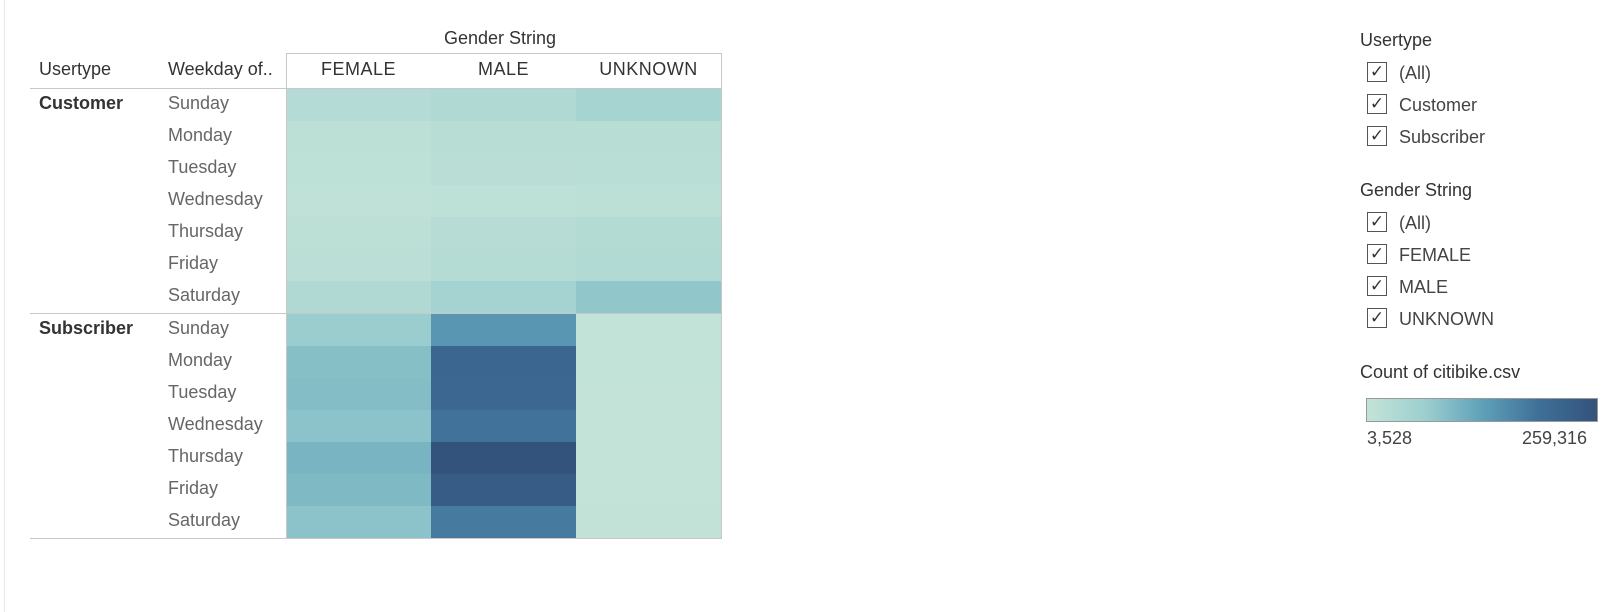 The image size is (1614, 612). Describe the element at coordinates (1438, 105) in the screenshot. I see `filter-option-label: Customer` at that location.